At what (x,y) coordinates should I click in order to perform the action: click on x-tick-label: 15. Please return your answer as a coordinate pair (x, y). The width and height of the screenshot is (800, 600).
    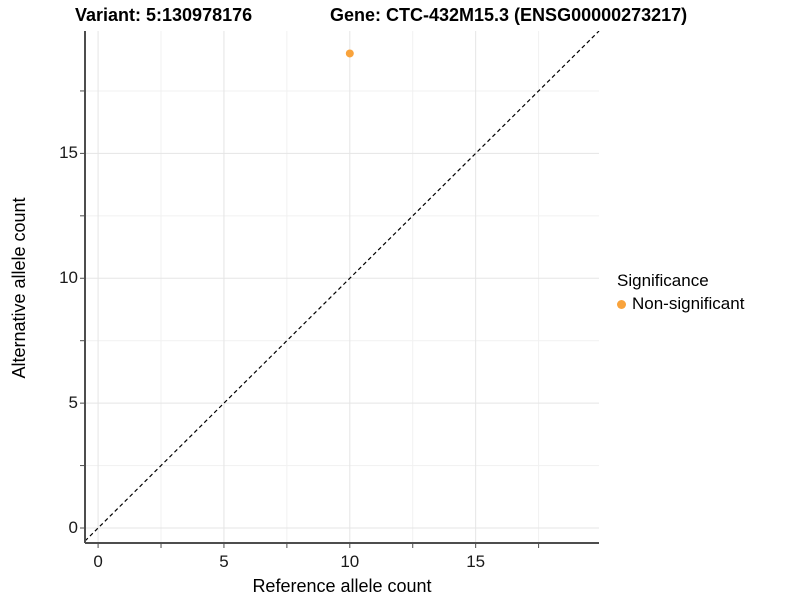
    Looking at the image, I should click on (476, 561).